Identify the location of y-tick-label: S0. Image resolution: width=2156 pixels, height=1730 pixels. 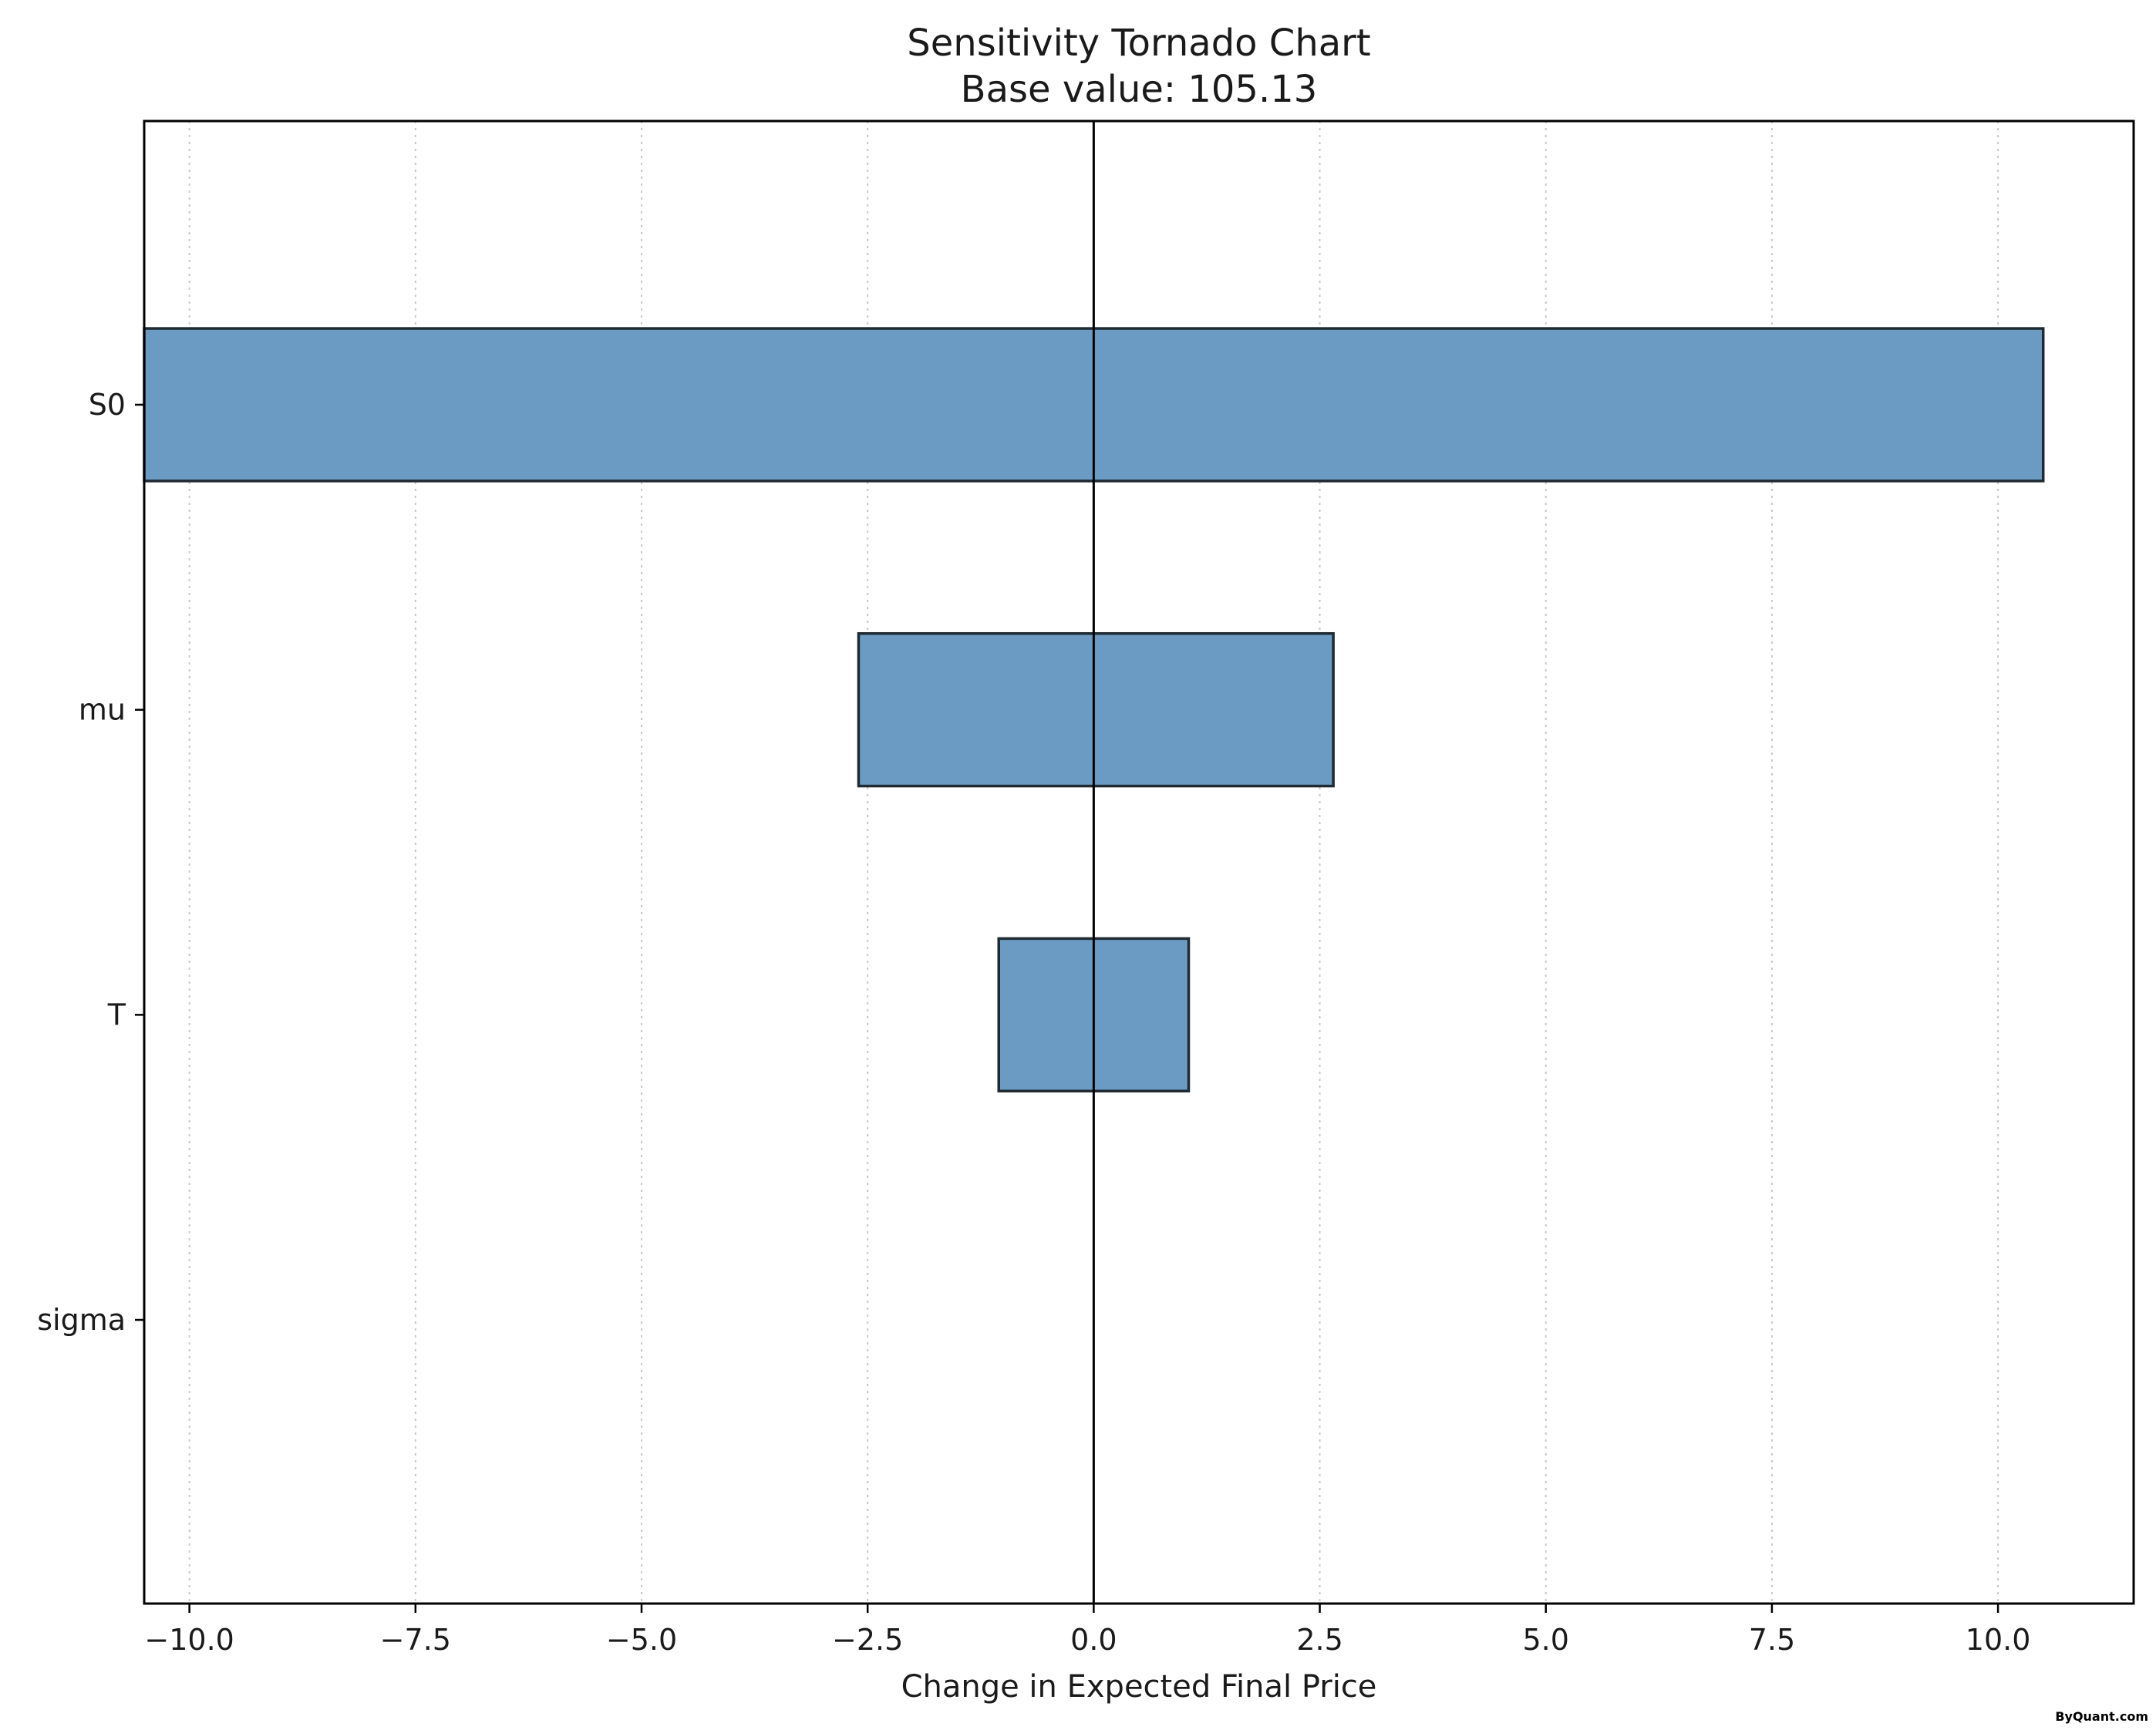
(107, 405).